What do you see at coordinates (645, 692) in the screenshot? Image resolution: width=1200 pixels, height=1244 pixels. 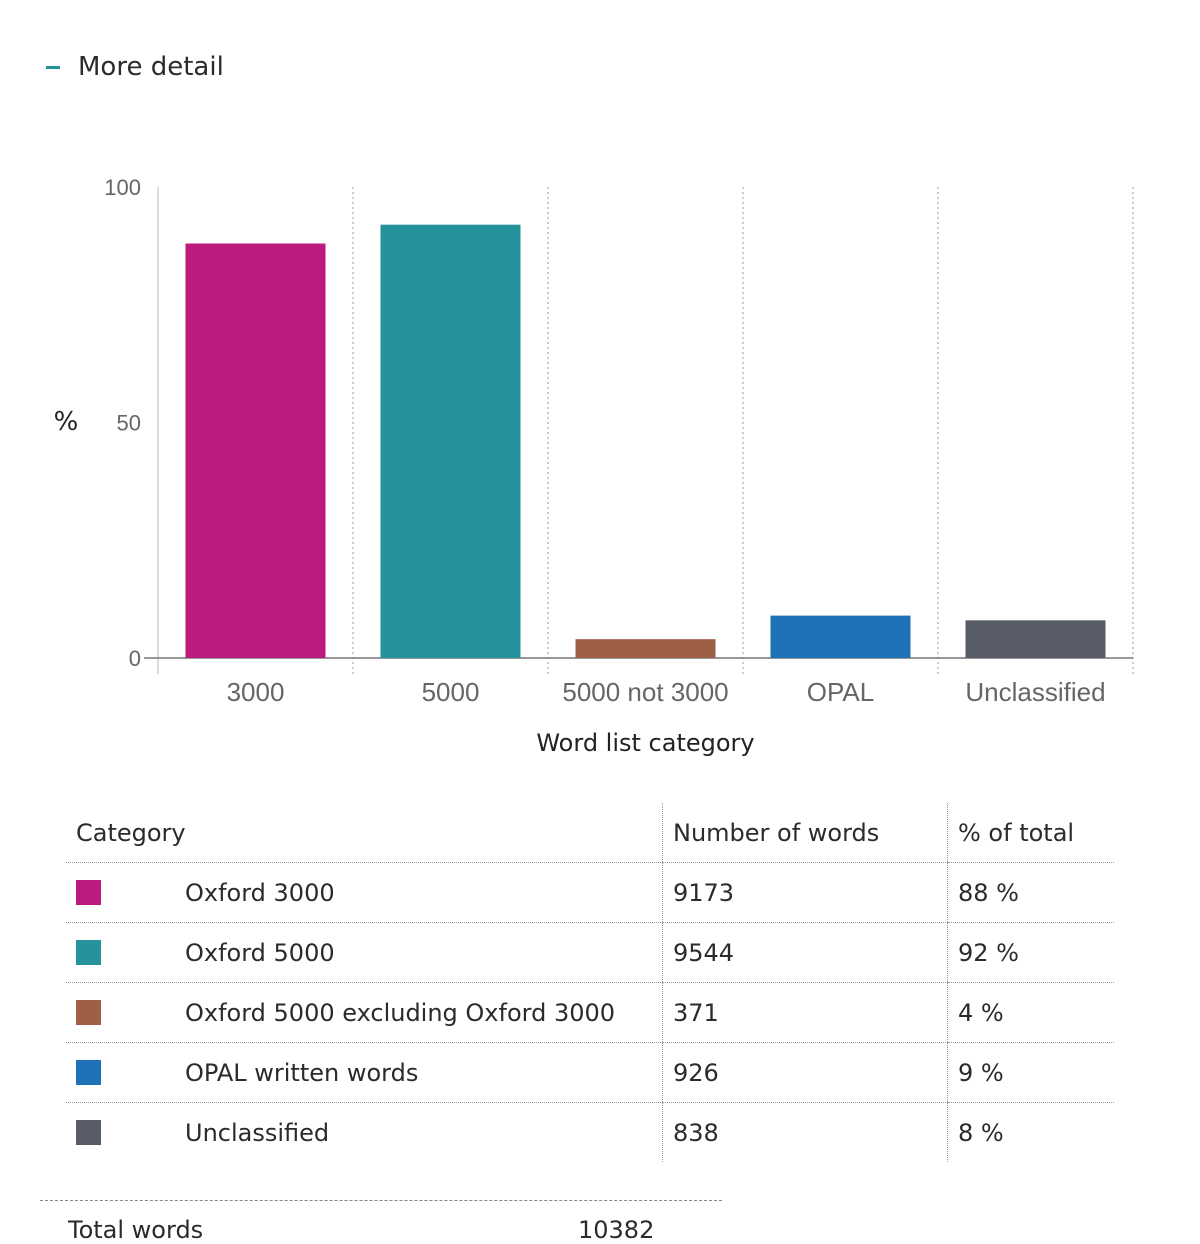 I see `x-tick-label: 5000 not 3000` at bounding box center [645, 692].